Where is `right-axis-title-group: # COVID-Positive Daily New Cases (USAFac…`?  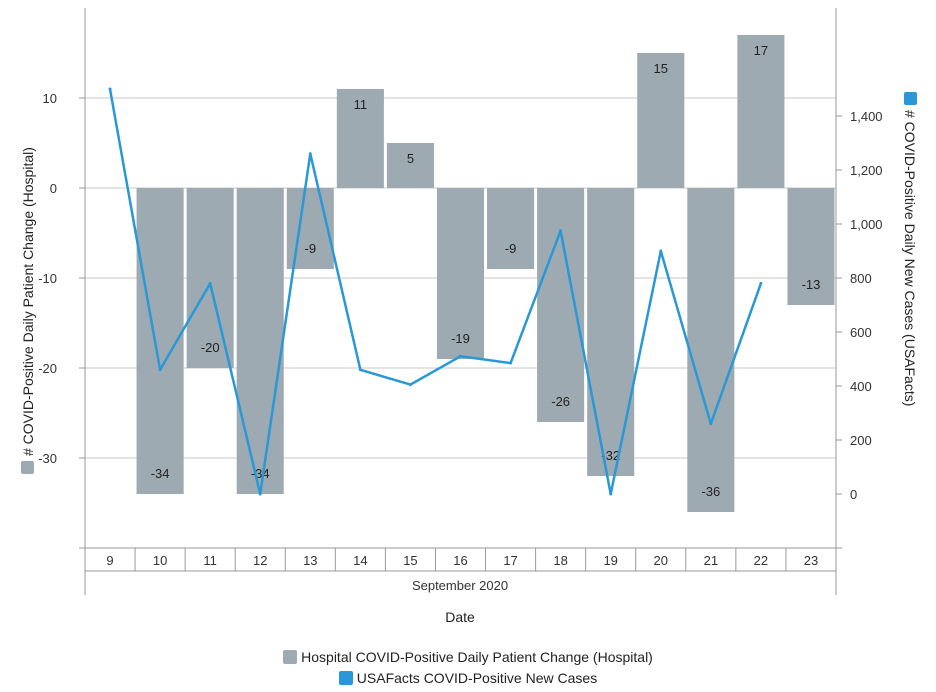 right-axis-title-group: # COVID-Positive Daily New Cases (USAFac… is located at coordinates (910, 249).